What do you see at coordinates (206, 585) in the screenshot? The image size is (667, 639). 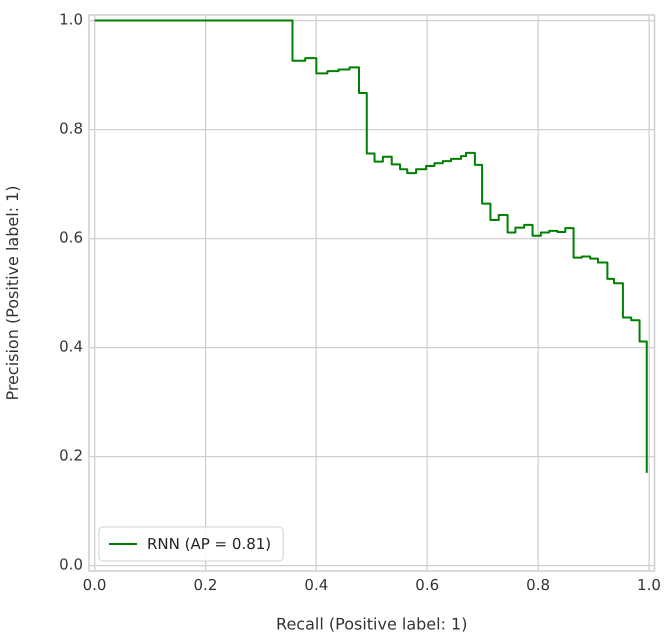 I see `x-tick-label: 0.2` at bounding box center [206, 585].